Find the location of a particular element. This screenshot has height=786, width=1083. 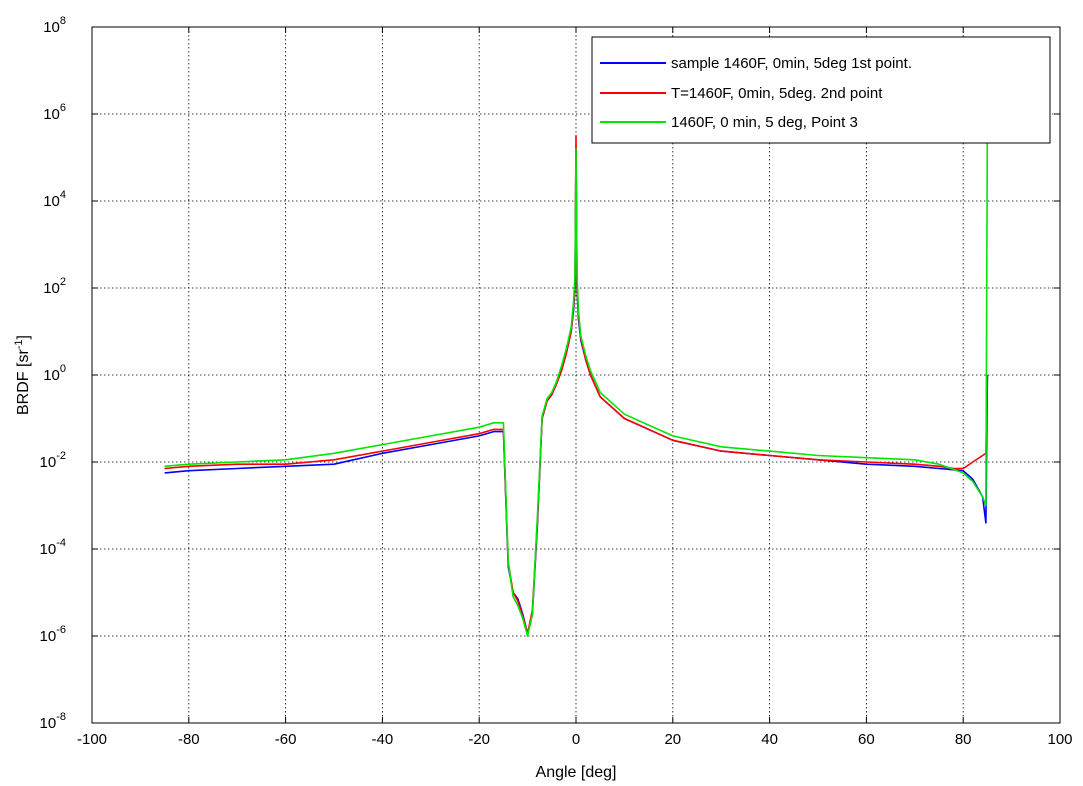

x-tick-labels: -100 -80 -60 -40 -20 0 20 40 60 80 100 is located at coordinates (575, 739).